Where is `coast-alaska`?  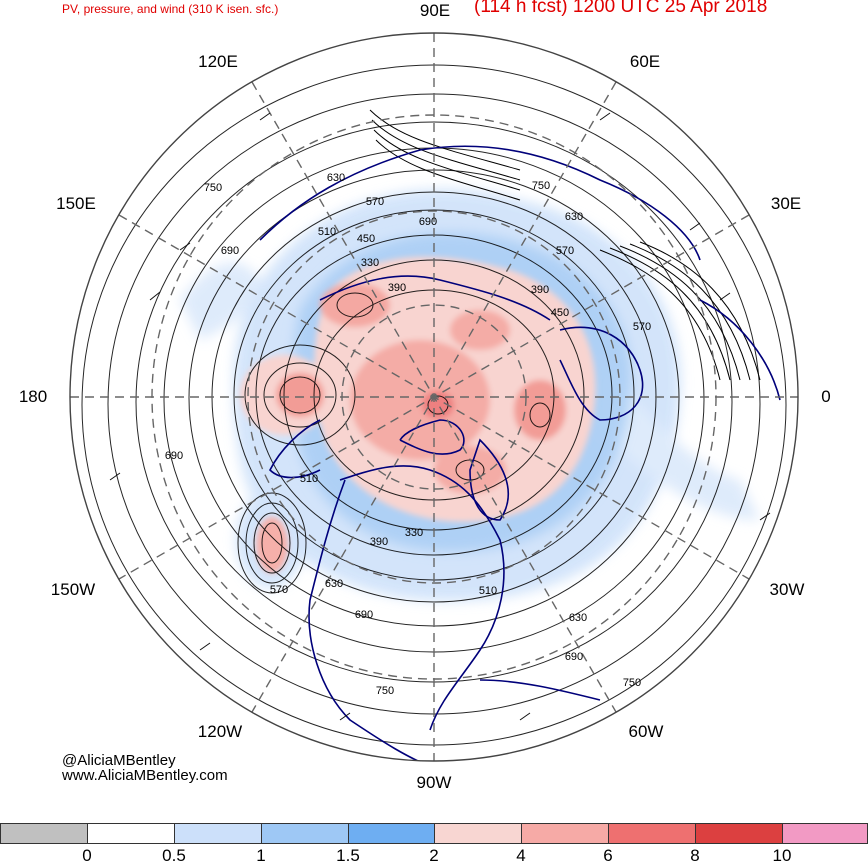 coast-alaska is located at coordinates (295, 449).